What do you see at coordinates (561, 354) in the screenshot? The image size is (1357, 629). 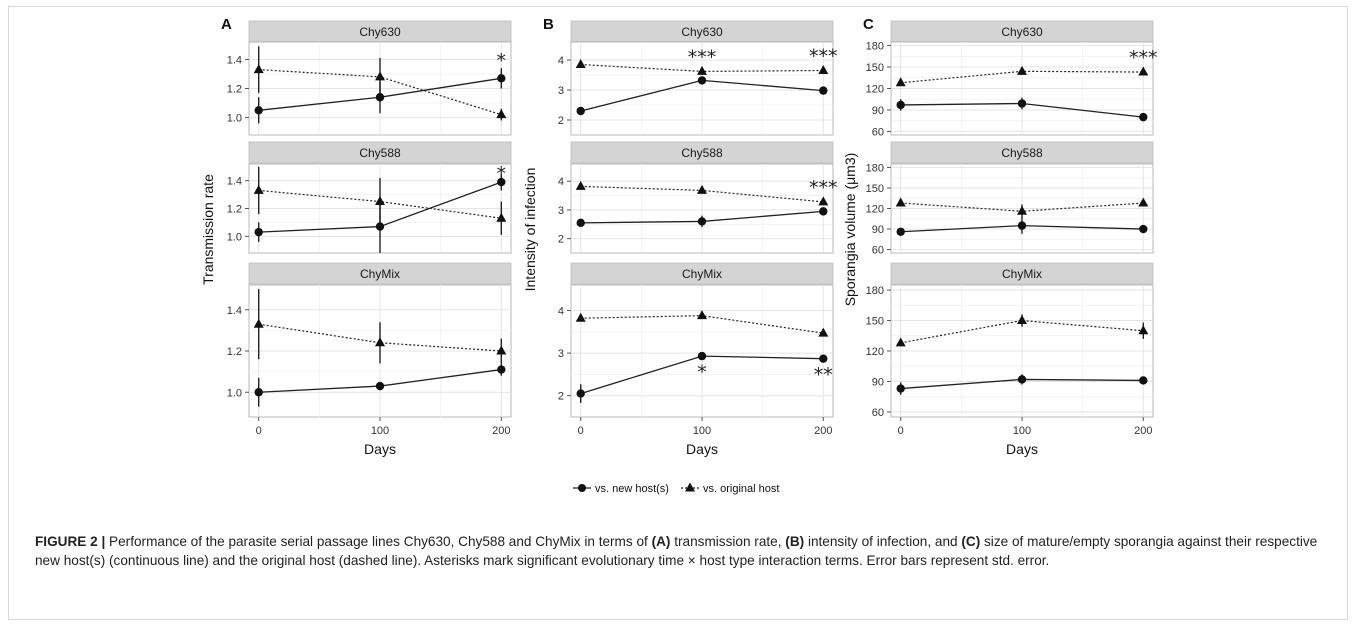 I see `panel-b-chymix-tick-label-y: 3` at bounding box center [561, 354].